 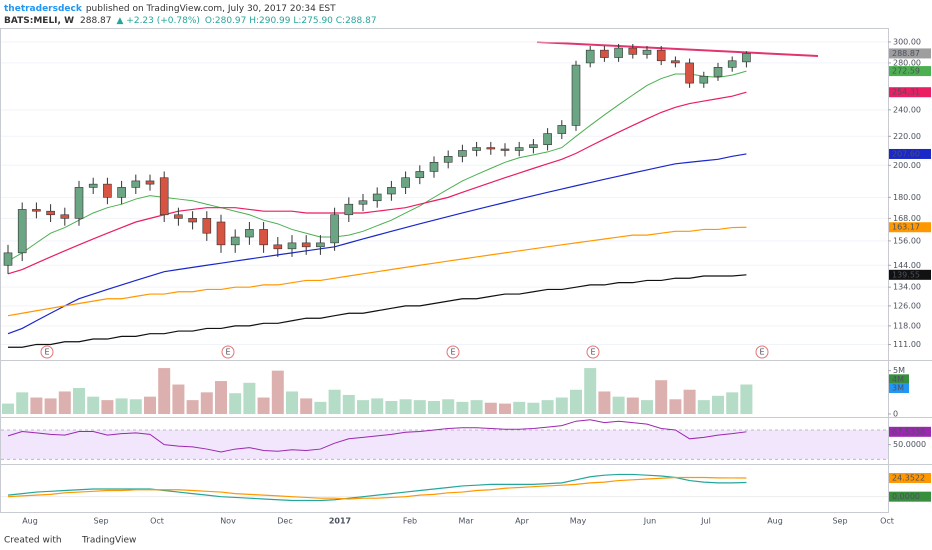 What do you see at coordinates (887, 521) in the screenshot?
I see `x-tick-label: Oct` at bounding box center [887, 521].